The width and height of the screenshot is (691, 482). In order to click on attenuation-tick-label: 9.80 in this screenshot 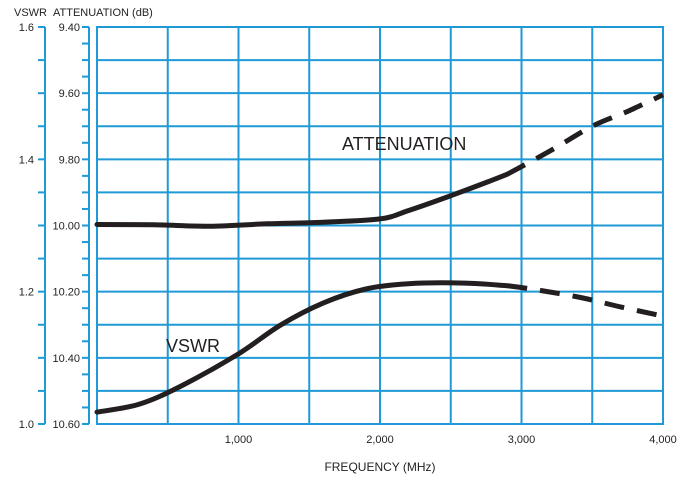, I will do `click(69, 160)`.